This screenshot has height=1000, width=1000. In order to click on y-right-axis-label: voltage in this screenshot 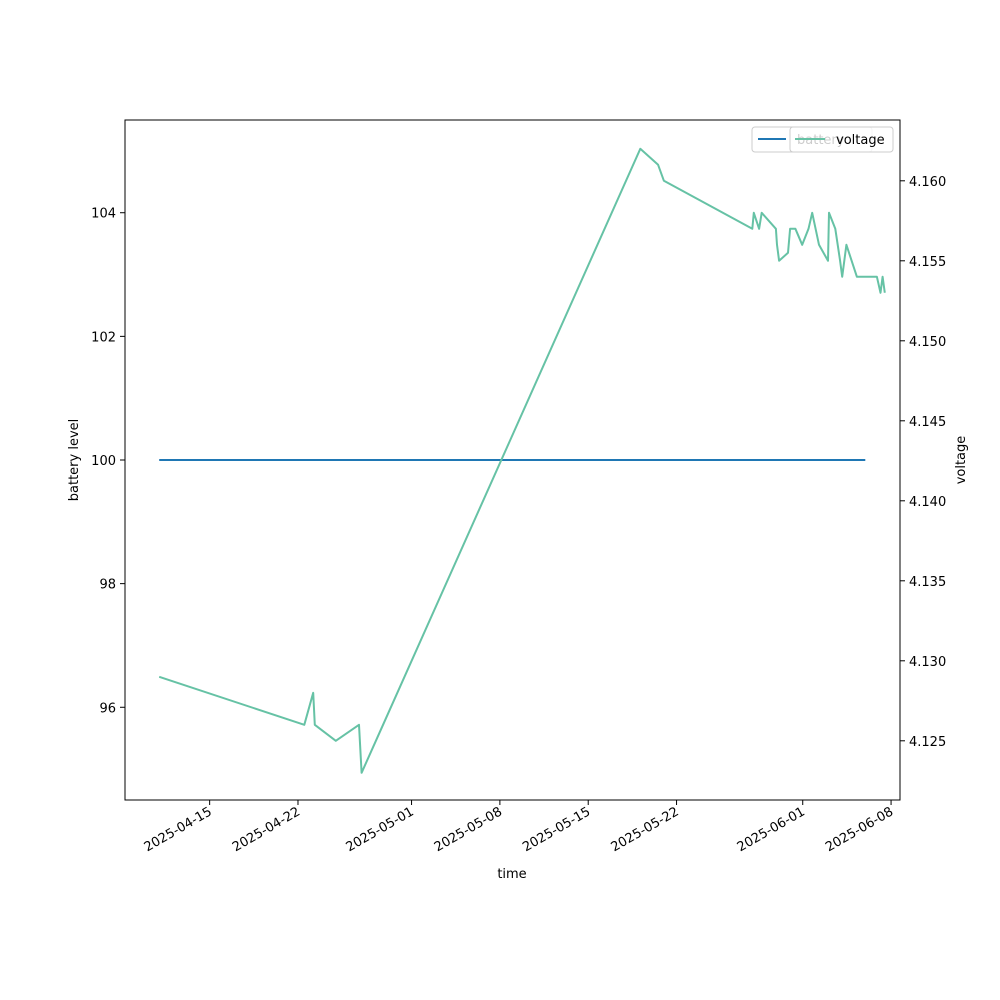, I will do `click(961, 460)`.